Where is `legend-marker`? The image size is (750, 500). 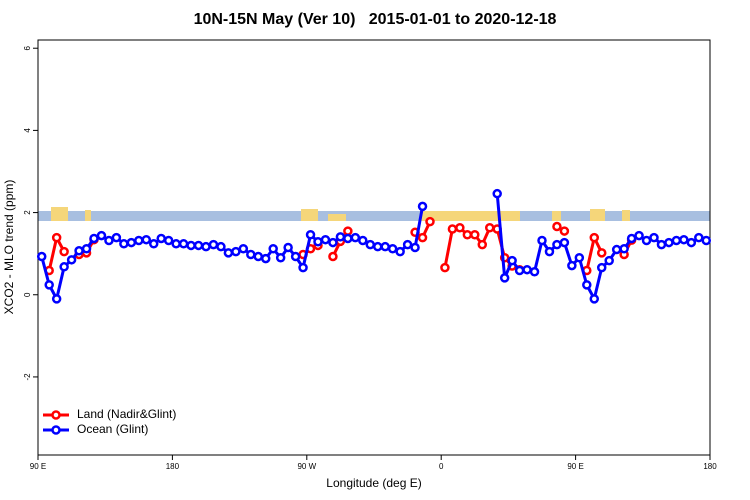
legend-marker is located at coordinates (56, 430).